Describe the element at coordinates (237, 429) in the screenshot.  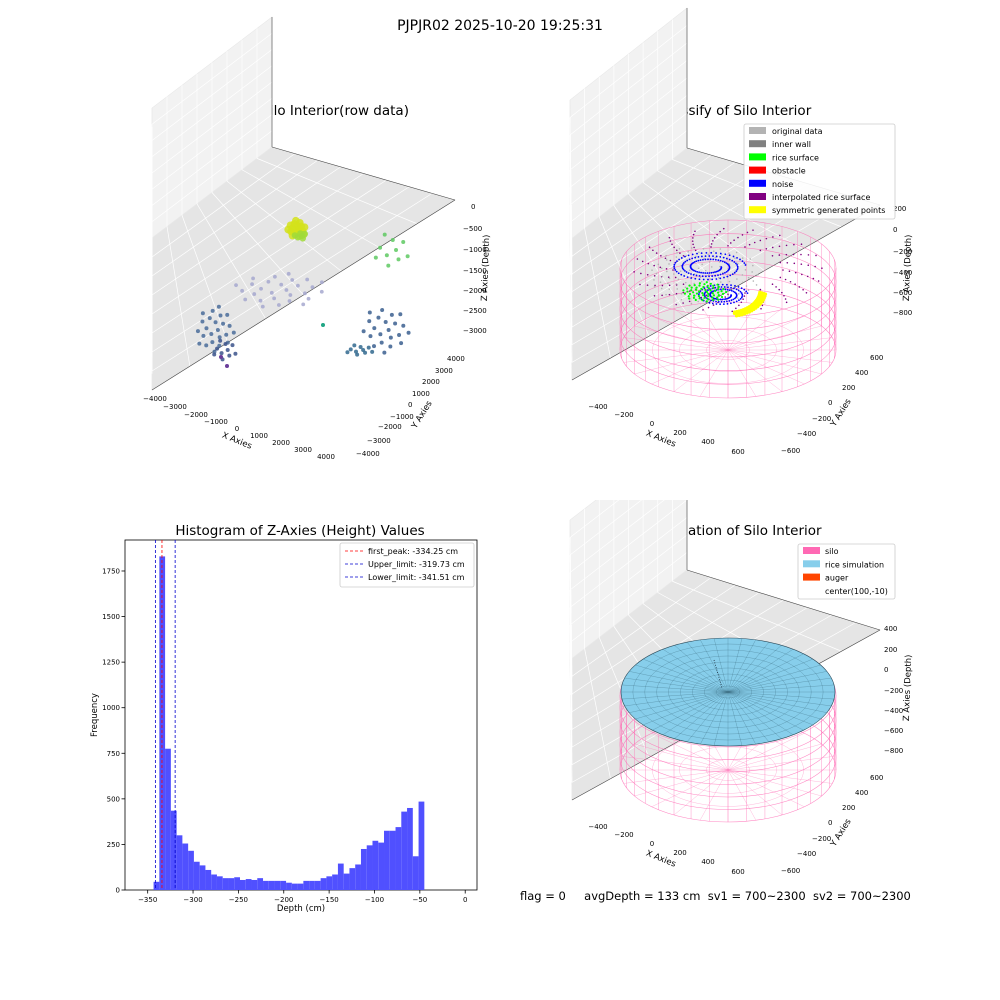
I see `raw-x-tick: 0` at that location.